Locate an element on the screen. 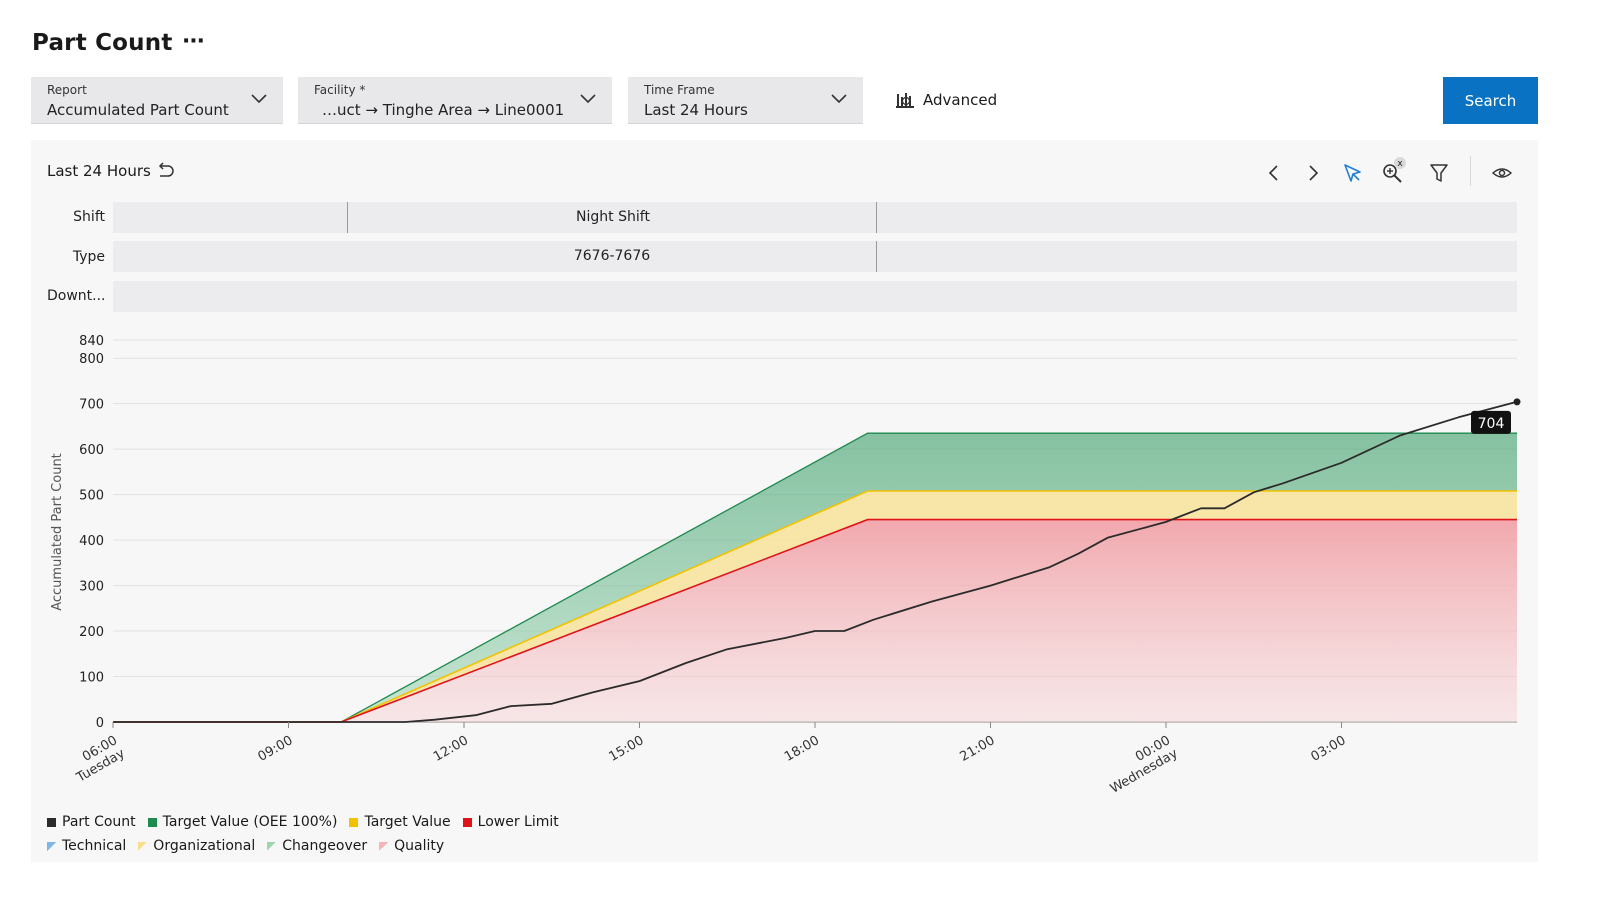  x-tick-label: 18:00 is located at coordinates (802, 749).